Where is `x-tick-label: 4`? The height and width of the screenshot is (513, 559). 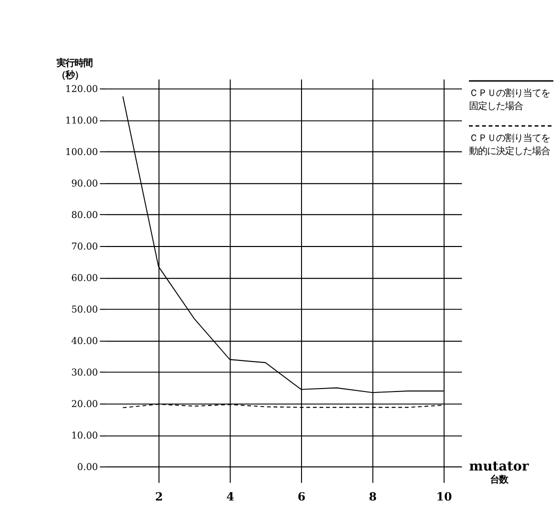
x-tick-label: 4 is located at coordinates (230, 497).